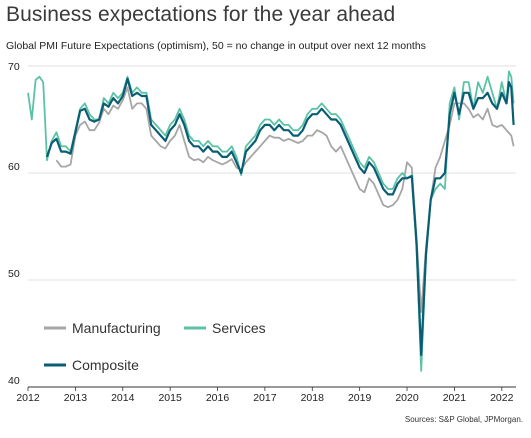  Describe the element at coordinates (455, 398) in the screenshot. I see `x-tick-label: 2021` at that location.